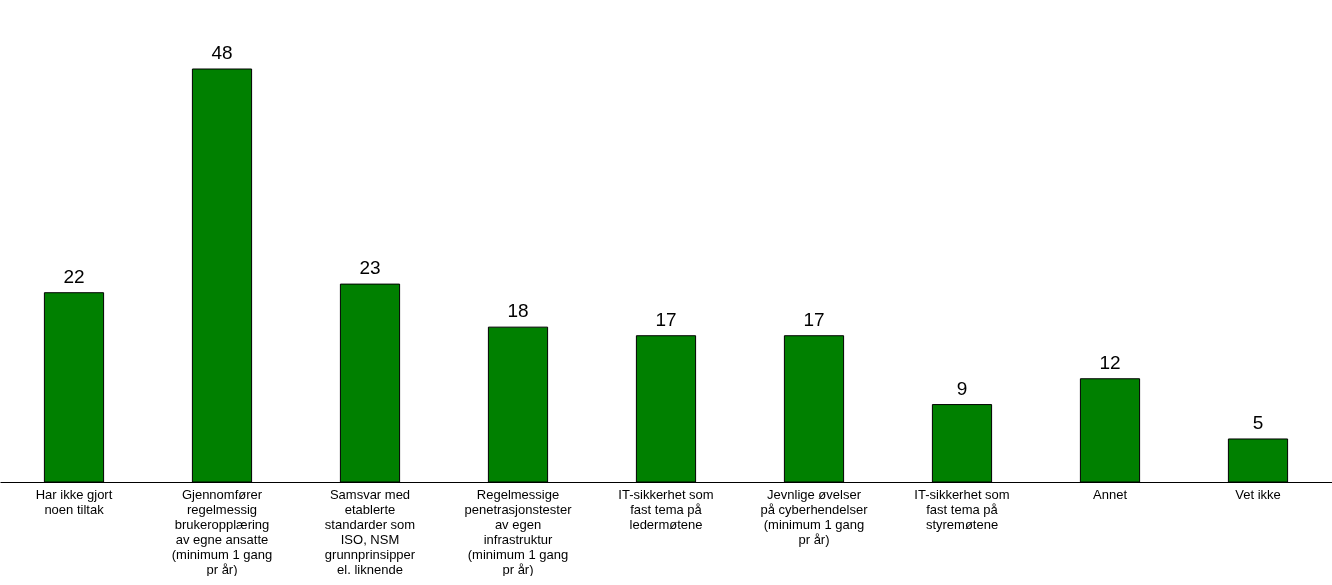 The height and width of the screenshot is (585, 1332). Describe the element at coordinates (962, 509) in the screenshot. I see `x-tick-label: IT-sikkerhet som fast tema på styremøtene` at that location.